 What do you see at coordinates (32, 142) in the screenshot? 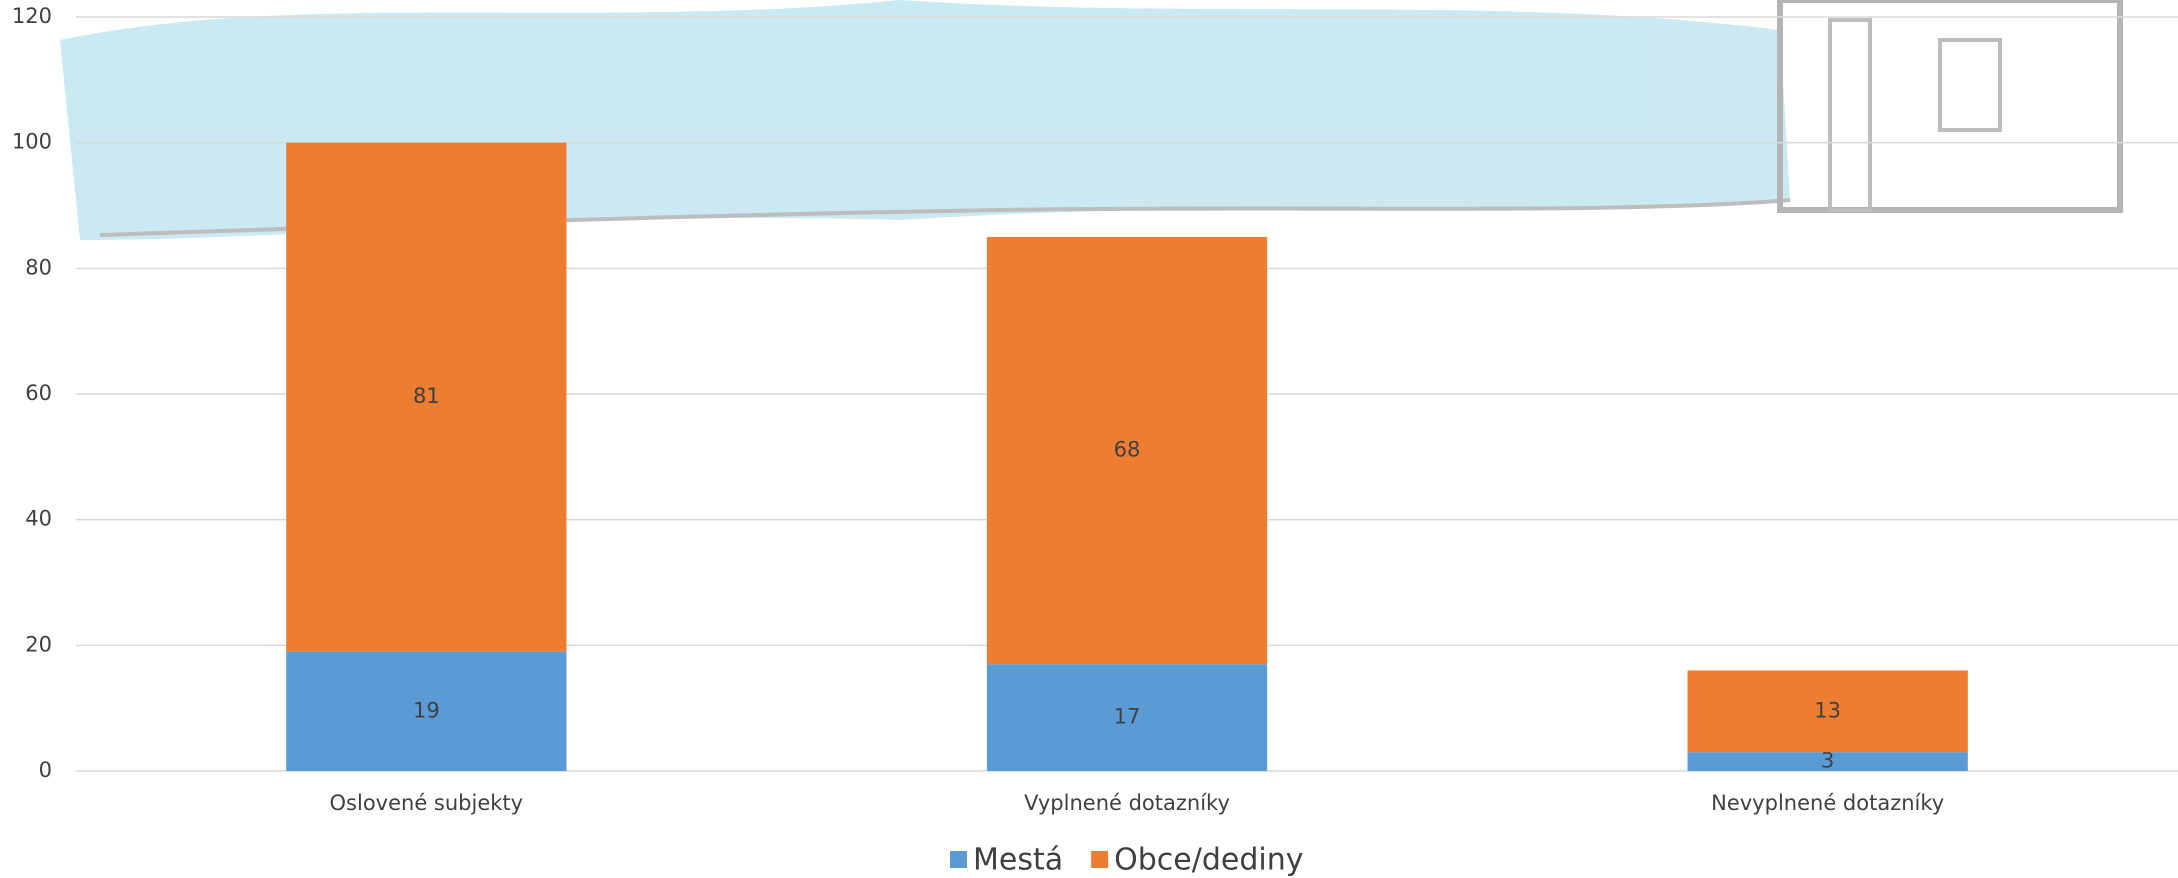
I see `y-tick-label: 100` at bounding box center [32, 142].